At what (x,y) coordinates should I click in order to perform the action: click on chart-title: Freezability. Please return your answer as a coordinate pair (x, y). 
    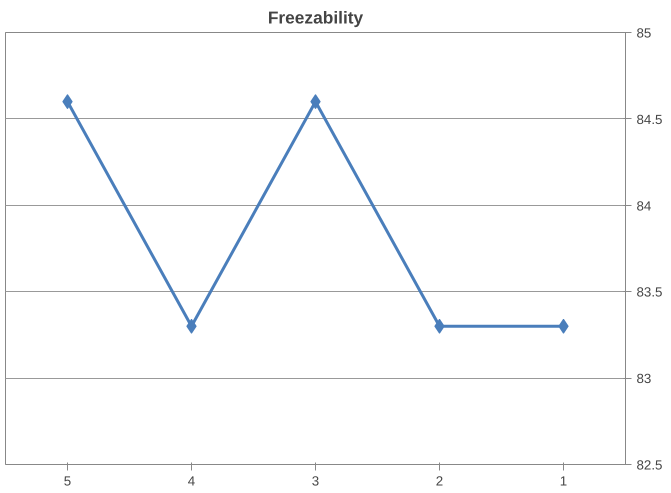
    Looking at the image, I should click on (316, 18).